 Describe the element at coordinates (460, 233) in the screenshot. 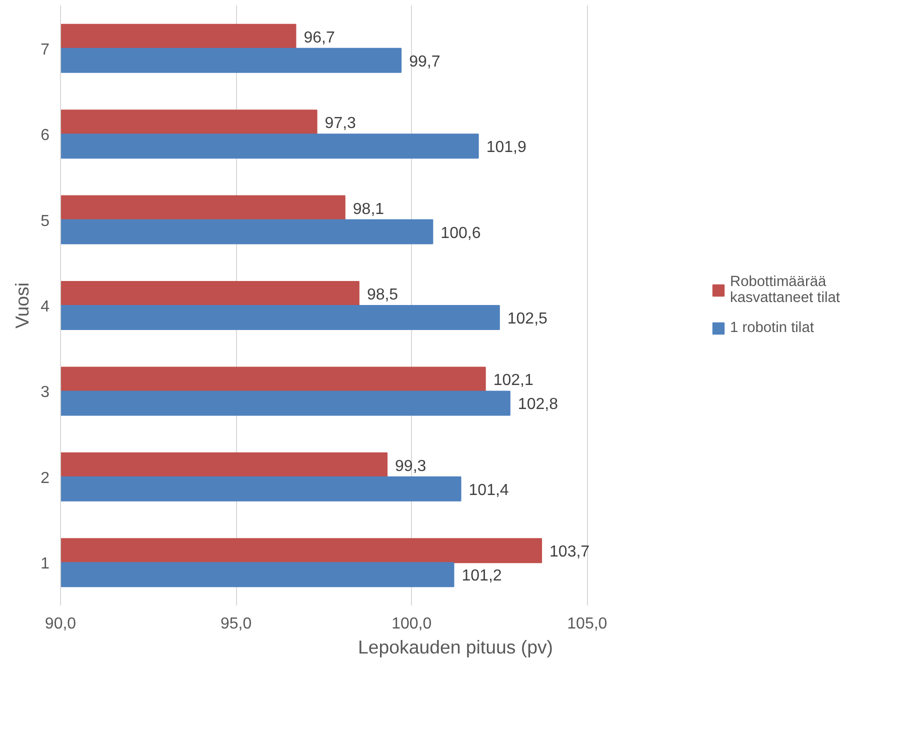

I see `data-label: 100,6` at that location.